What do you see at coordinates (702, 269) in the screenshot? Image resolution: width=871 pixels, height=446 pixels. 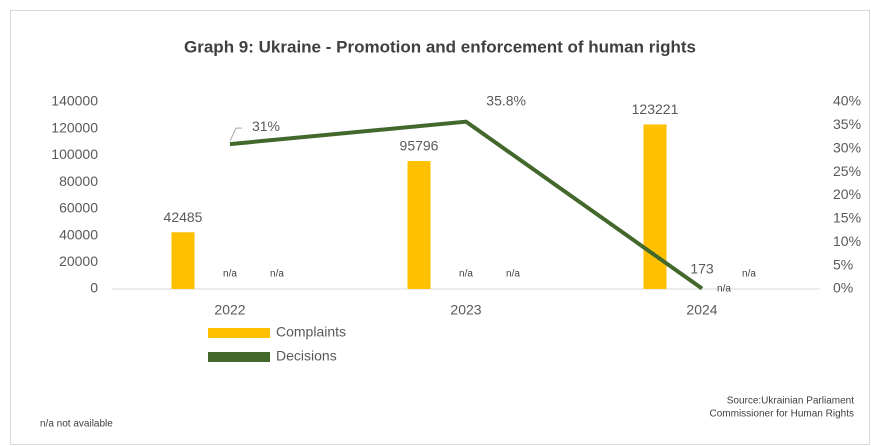 I see `annotation: 173` at bounding box center [702, 269].